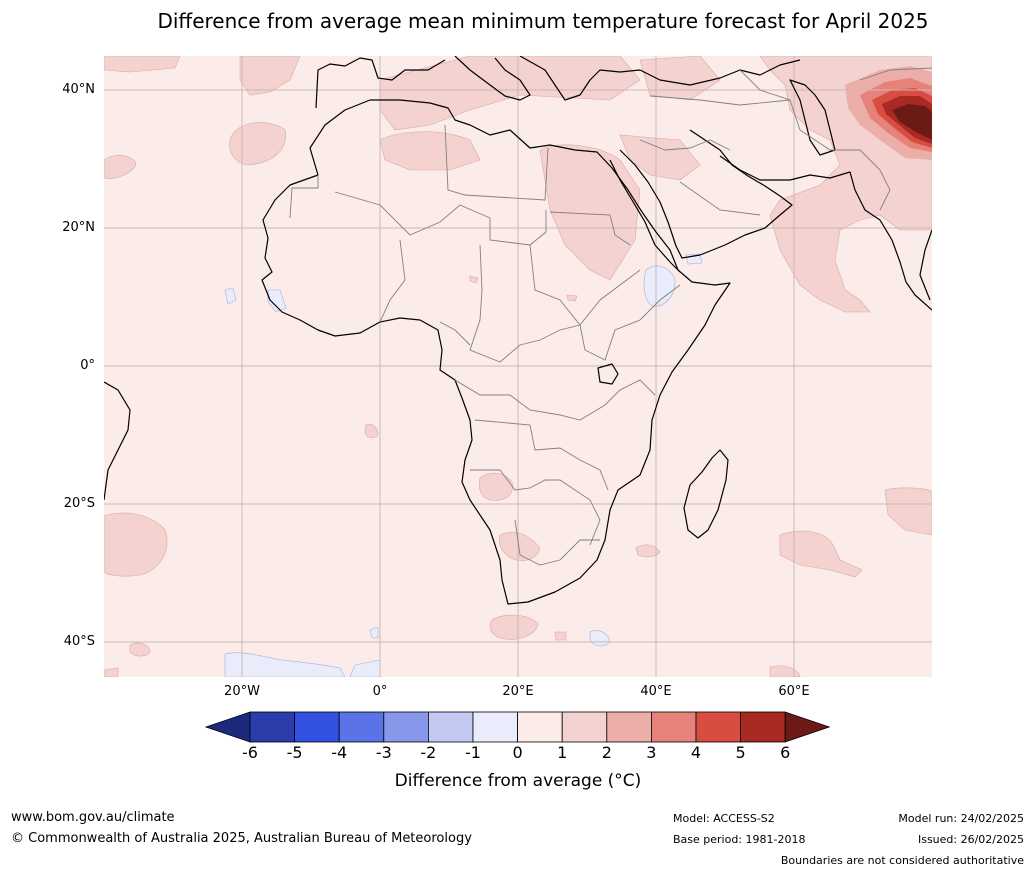 The image size is (1035, 873). I want to click on lat-label-20n: 20°N, so click(78, 227).